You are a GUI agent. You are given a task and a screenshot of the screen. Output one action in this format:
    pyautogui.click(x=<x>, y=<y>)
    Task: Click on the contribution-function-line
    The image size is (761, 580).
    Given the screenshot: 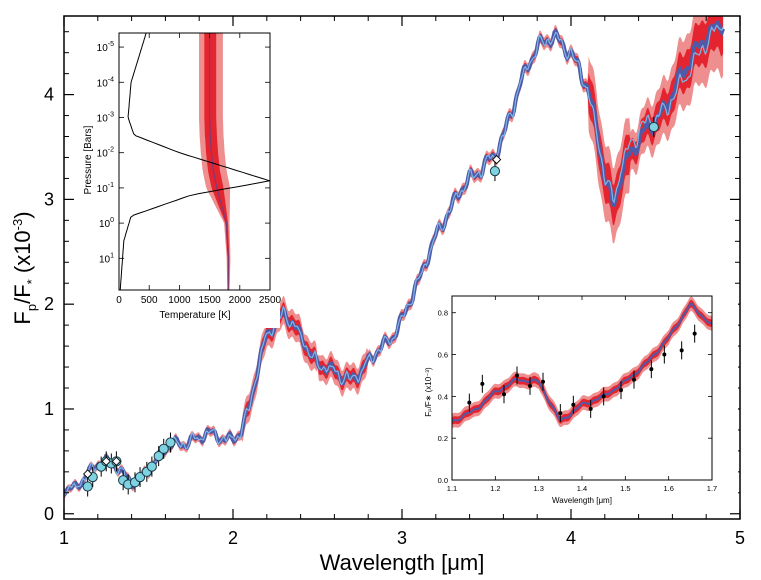 What is the action you would take?
    pyautogui.click(x=194, y=161)
    